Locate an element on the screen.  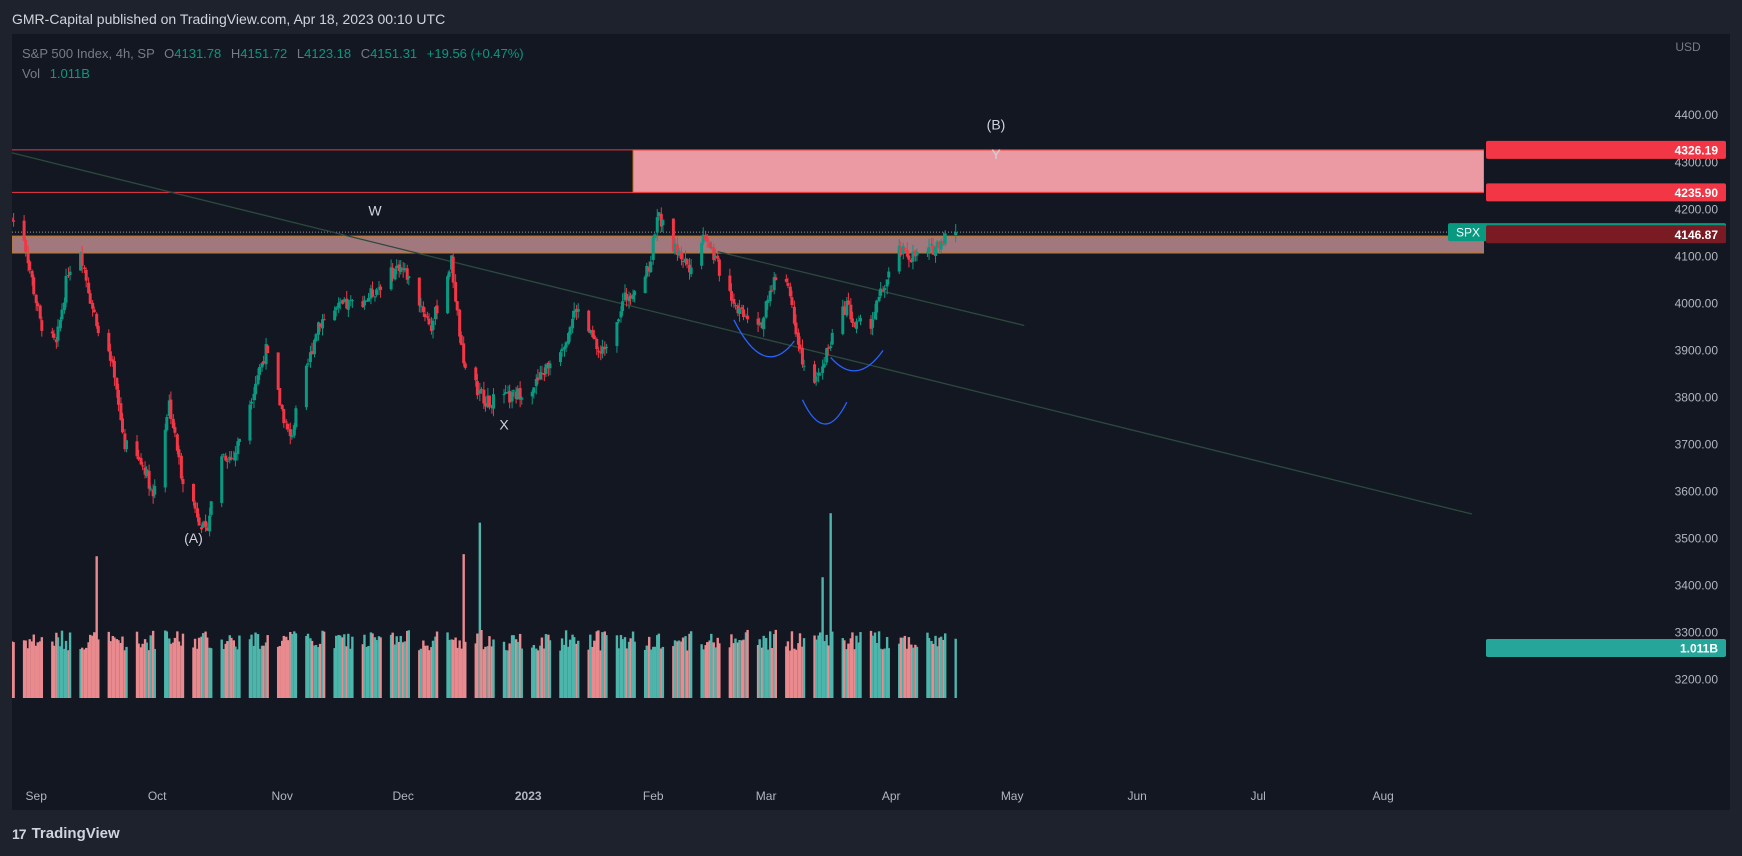
price-tag is located at coordinates (1606, 149).